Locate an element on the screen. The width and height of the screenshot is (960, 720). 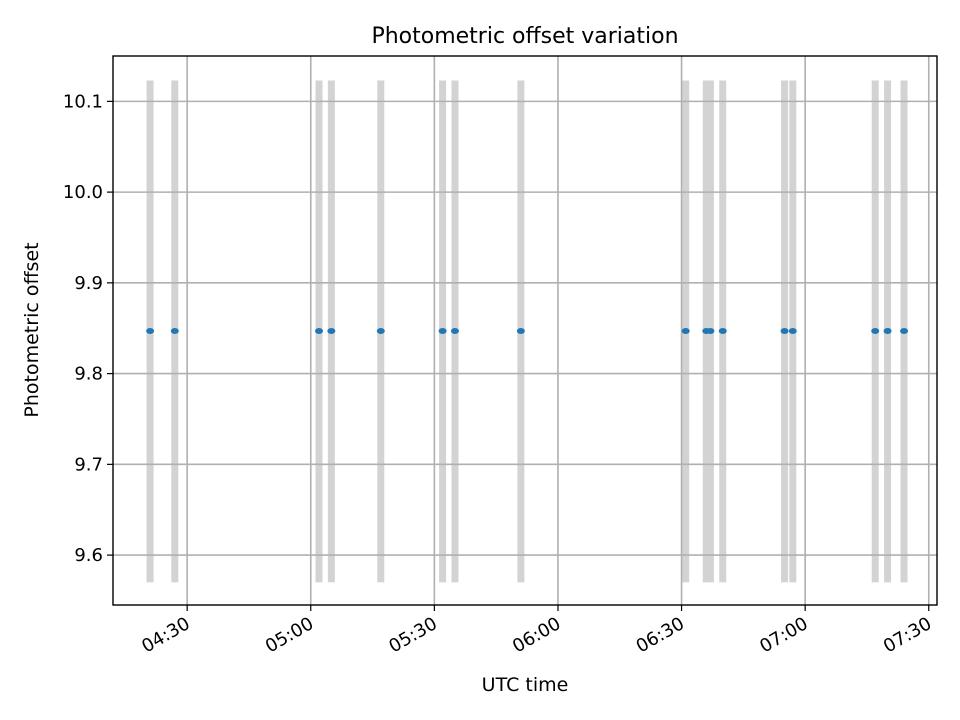
x-tick-label: 07:00 is located at coordinates (783, 635).